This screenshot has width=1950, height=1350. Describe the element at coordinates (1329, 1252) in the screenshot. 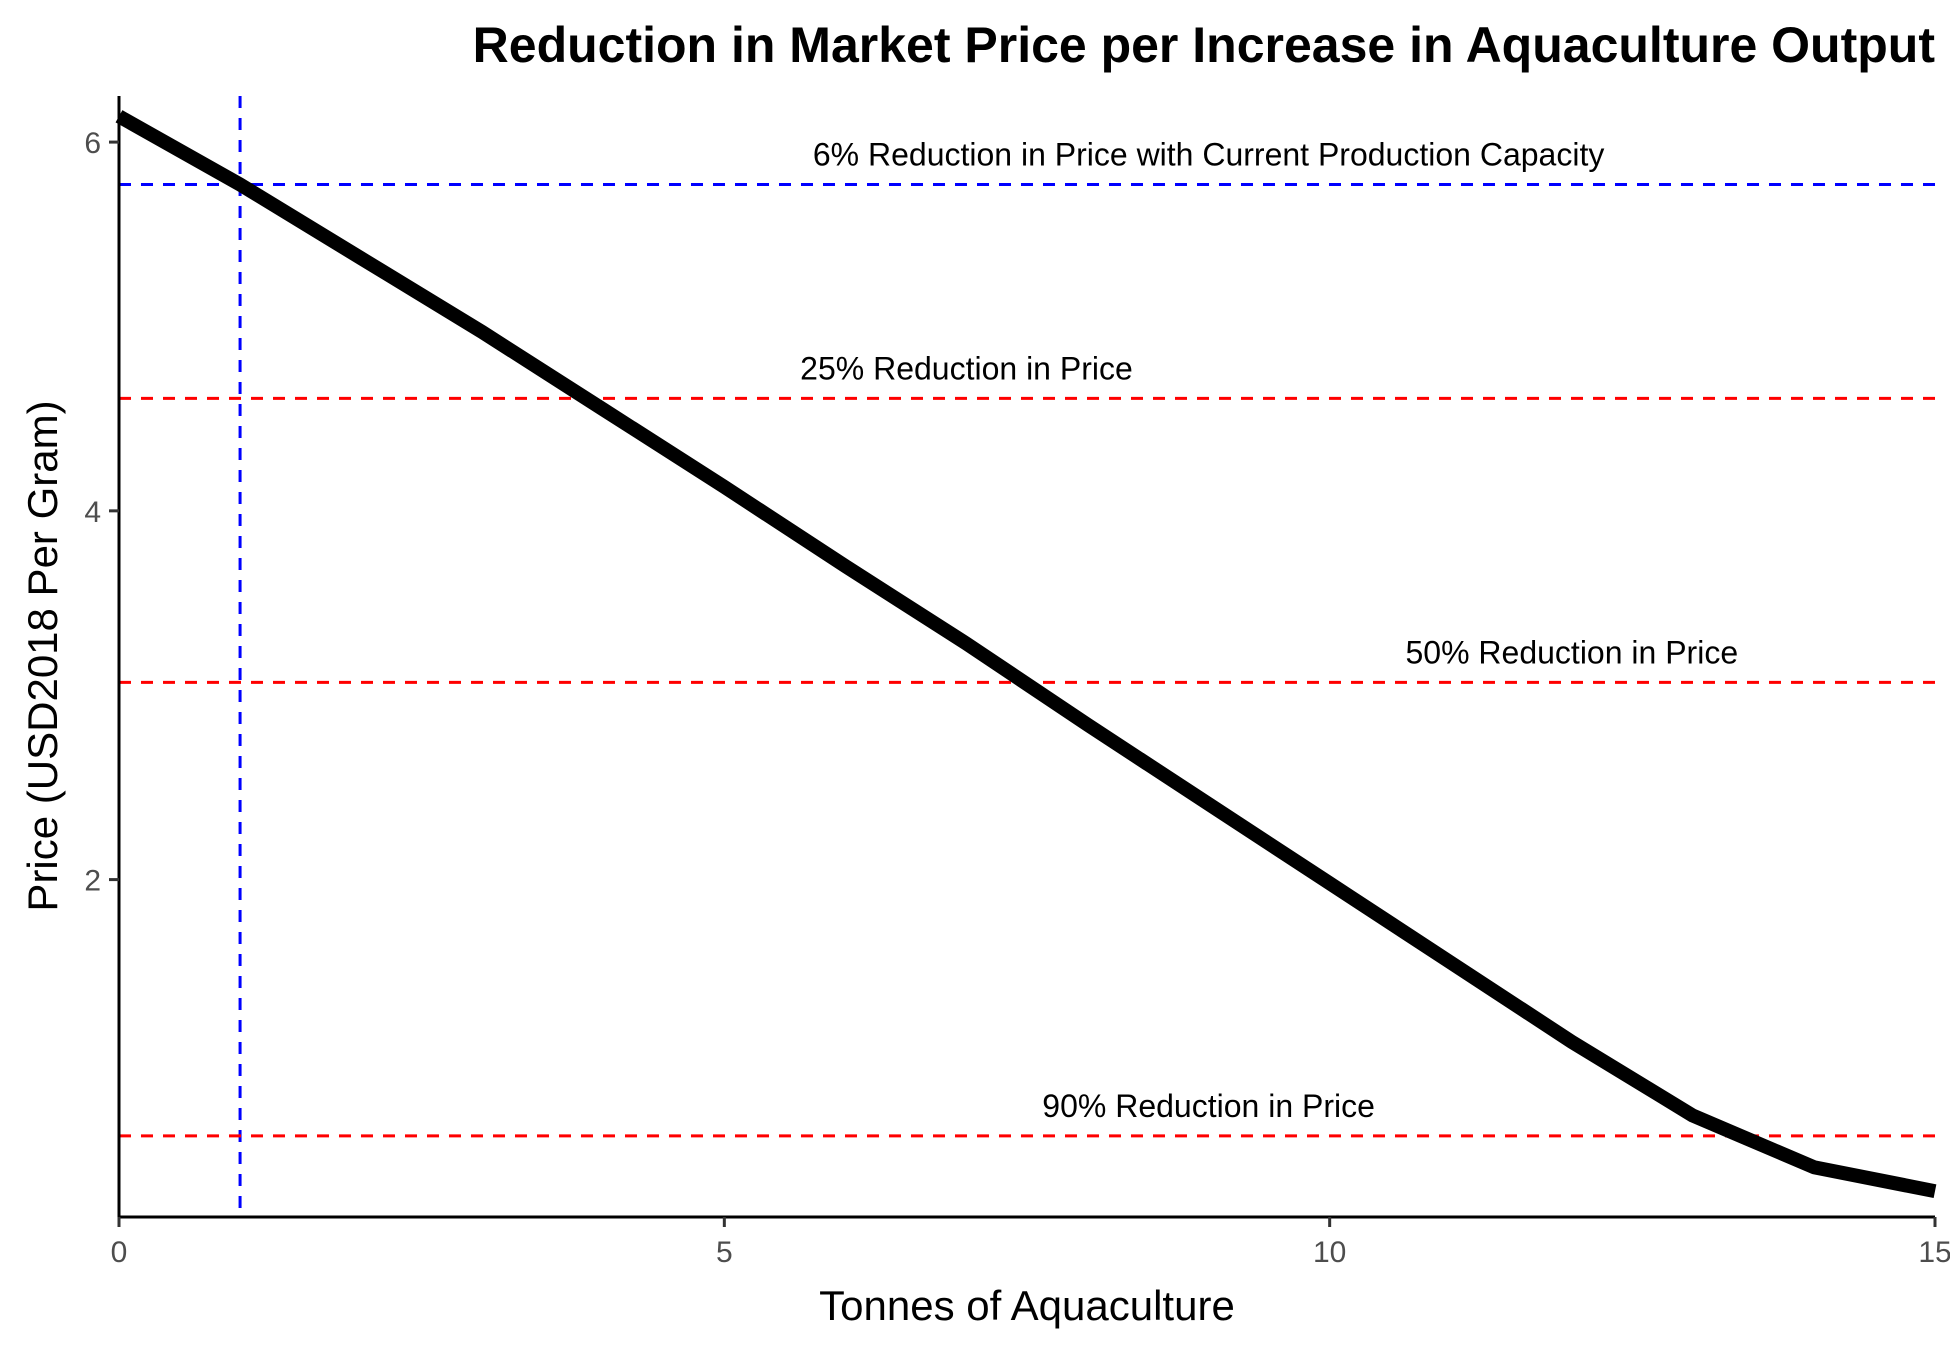

I see `x-tick-label: 10` at that location.